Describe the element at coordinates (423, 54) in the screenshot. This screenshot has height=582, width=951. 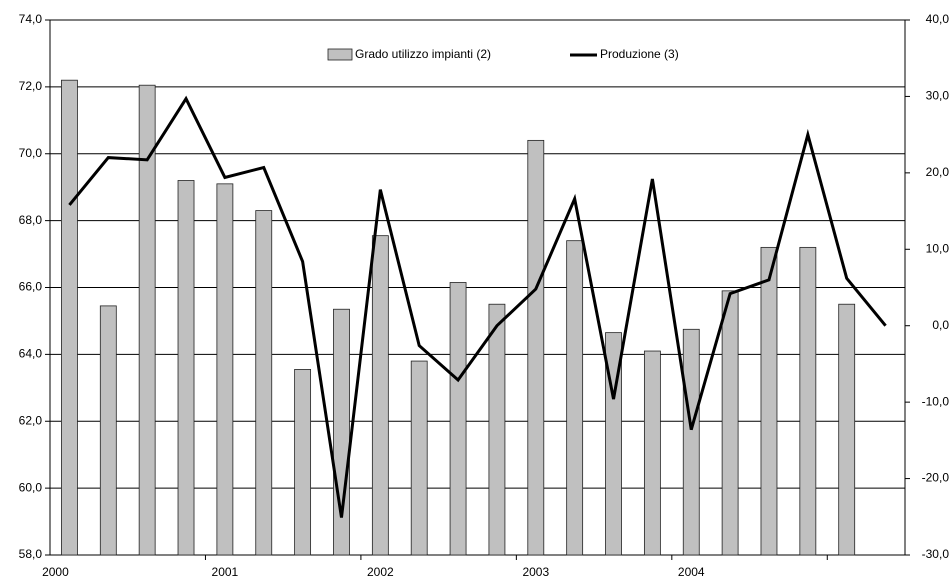
I see `legend-label: Grado utilizzo impianti (2)` at that location.